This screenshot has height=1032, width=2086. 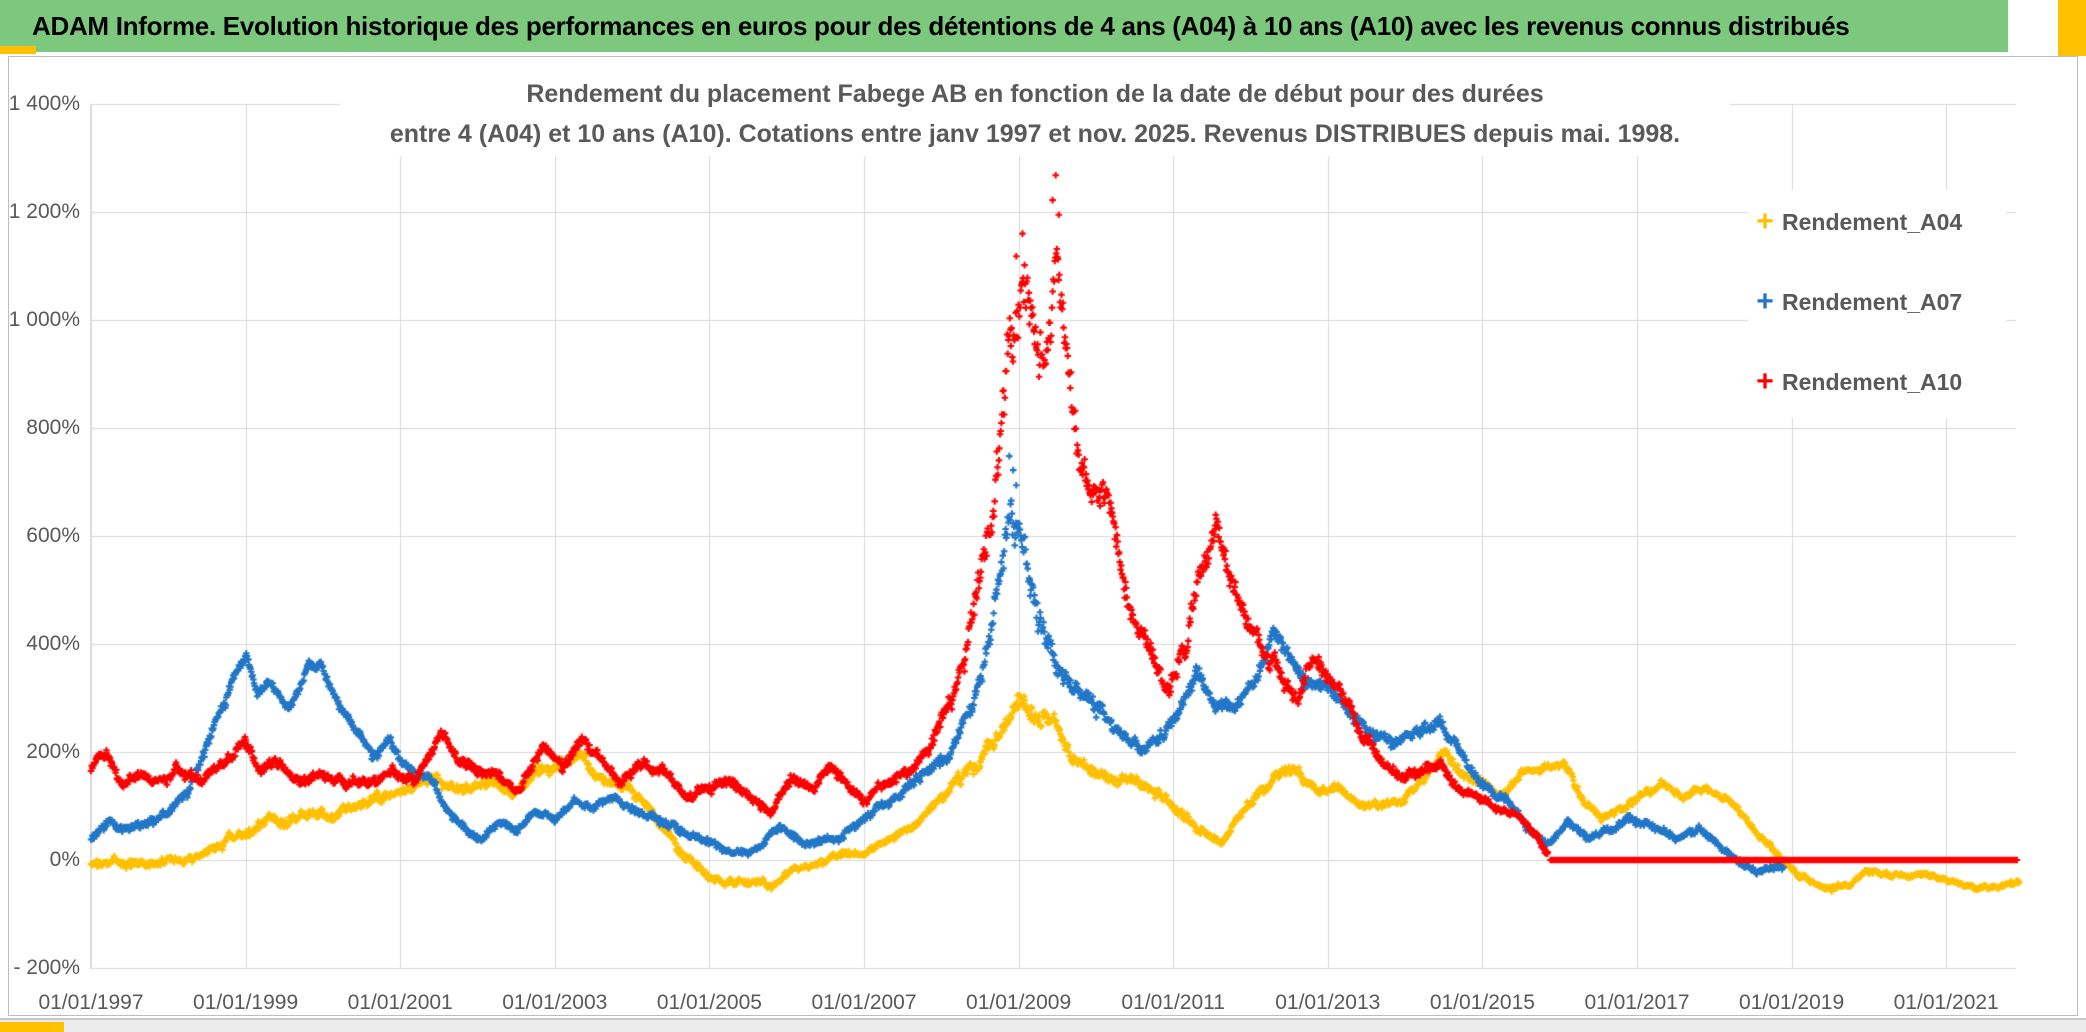 What do you see at coordinates (1019, 1002) in the screenshot?
I see `x-tick-label: 01/01/2009` at bounding box center [1019, 1002].